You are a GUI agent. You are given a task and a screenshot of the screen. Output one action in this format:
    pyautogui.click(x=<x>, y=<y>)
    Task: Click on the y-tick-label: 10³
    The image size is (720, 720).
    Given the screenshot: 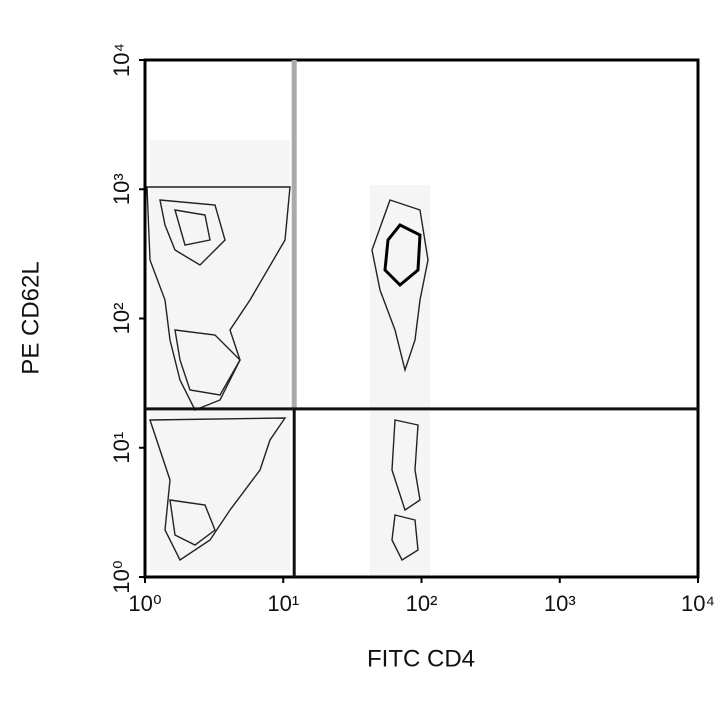 What is the action you would take?
    pyautogui.click(x=121, y=189)
    